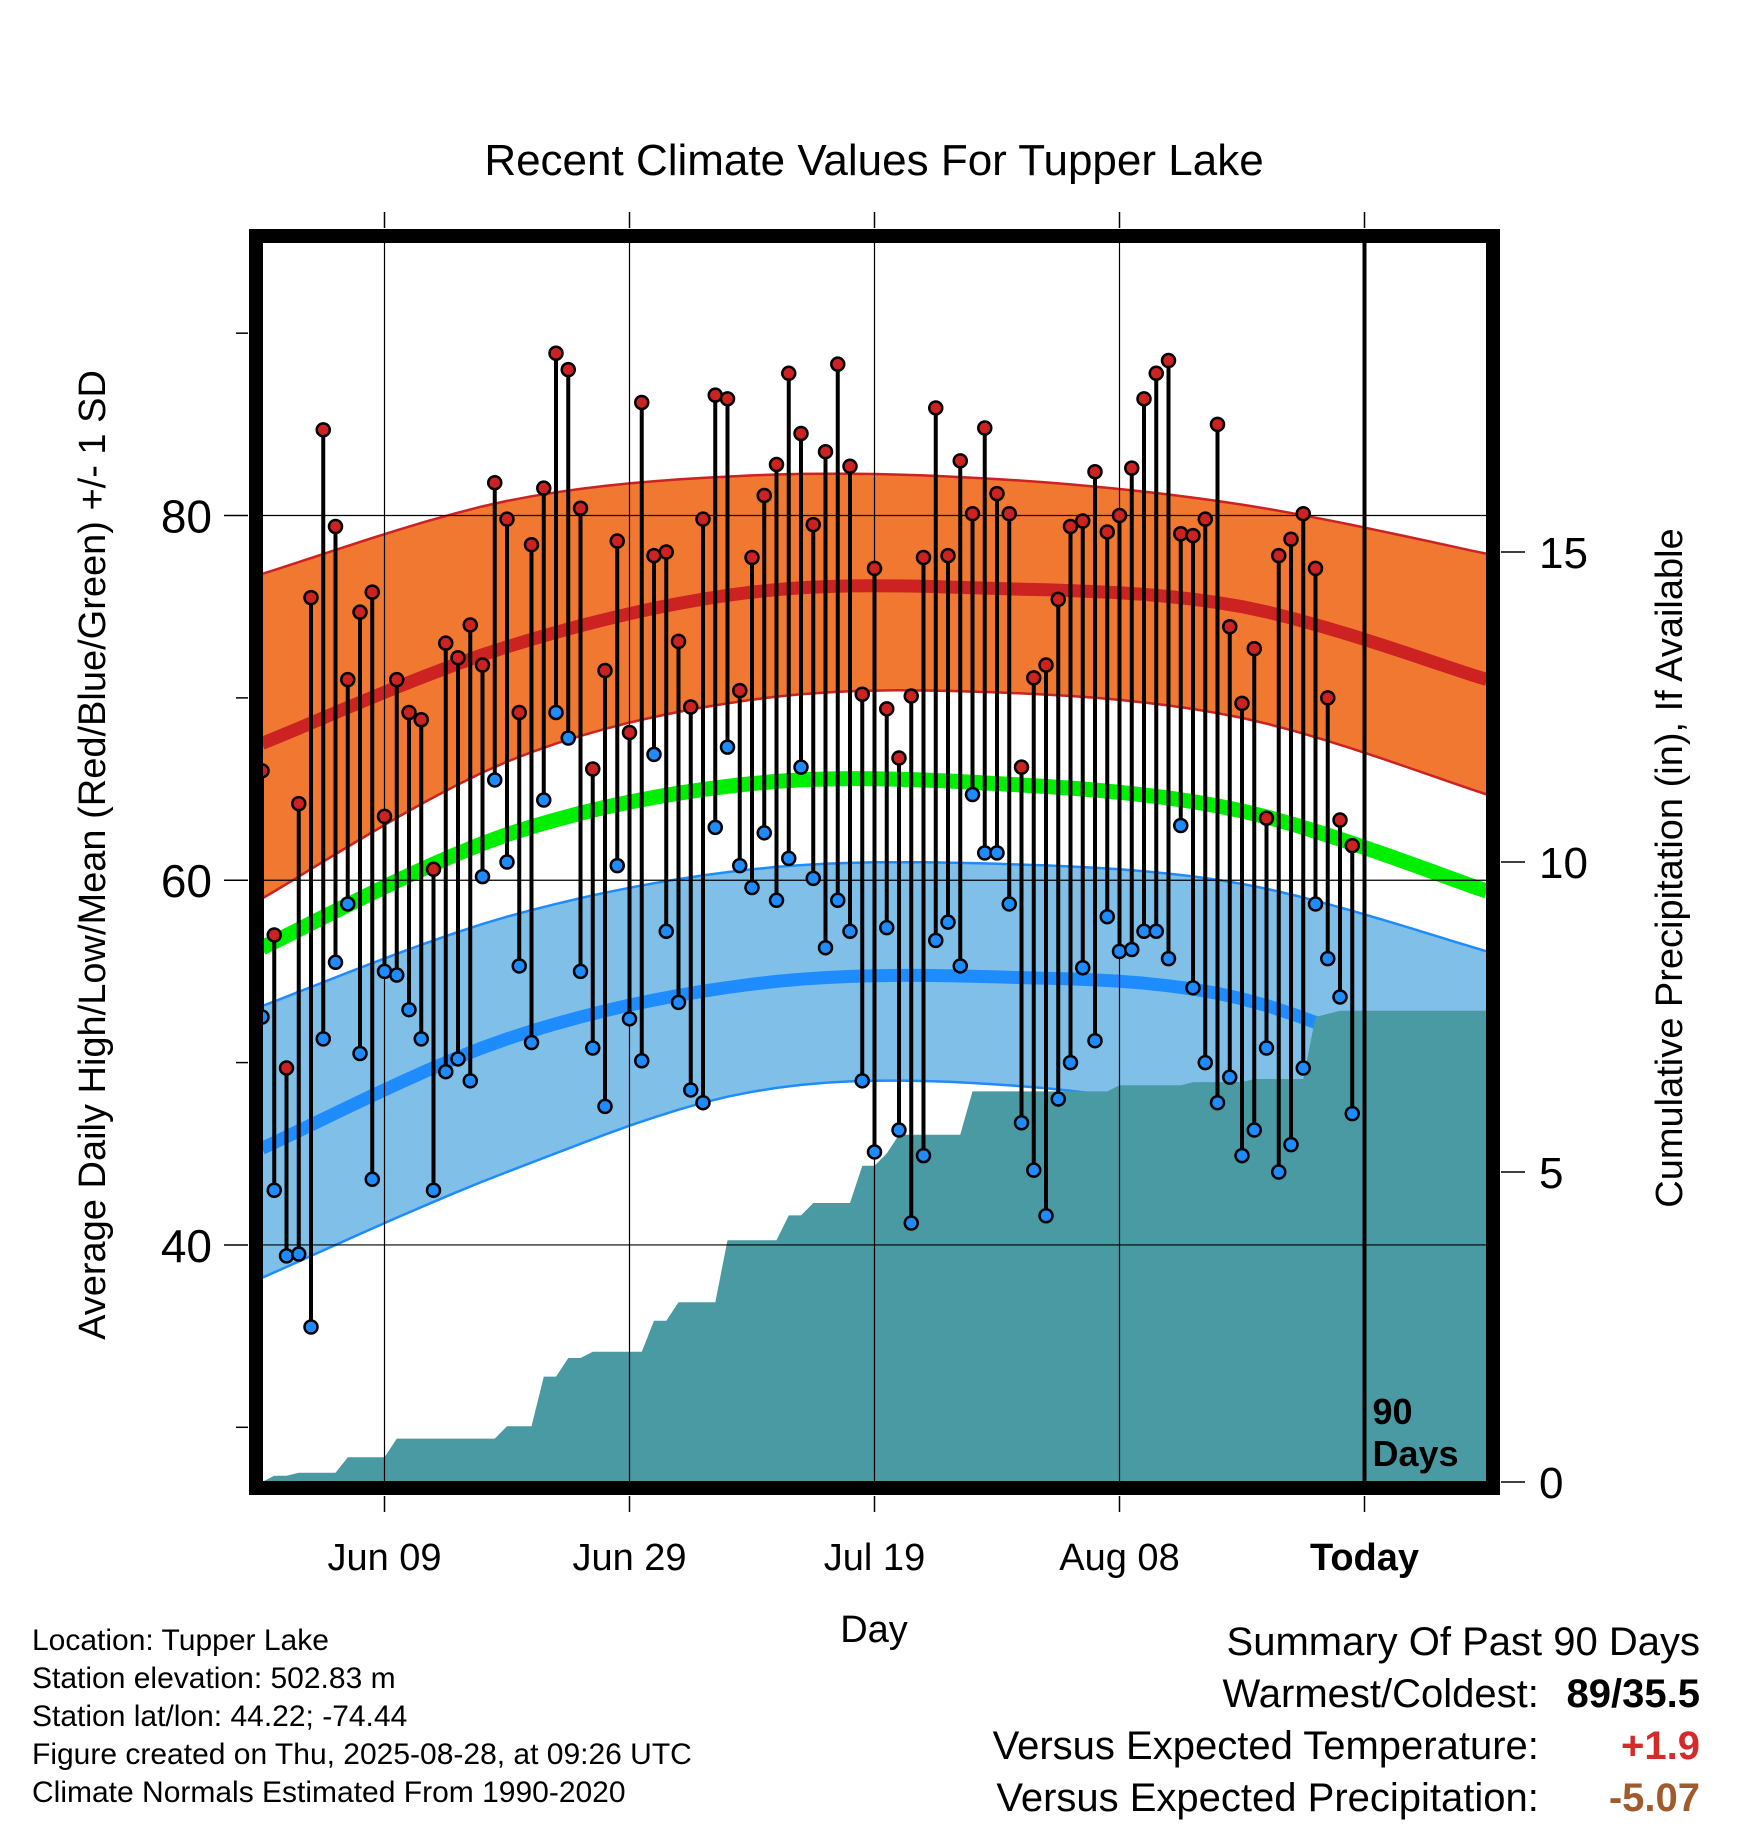  What do you see at coordinates (1348, 1798) in the screenshot?
I see `summary-precip-row: Versus Expected Precipitation: -5.07` at bounding box center [1348, 1798].